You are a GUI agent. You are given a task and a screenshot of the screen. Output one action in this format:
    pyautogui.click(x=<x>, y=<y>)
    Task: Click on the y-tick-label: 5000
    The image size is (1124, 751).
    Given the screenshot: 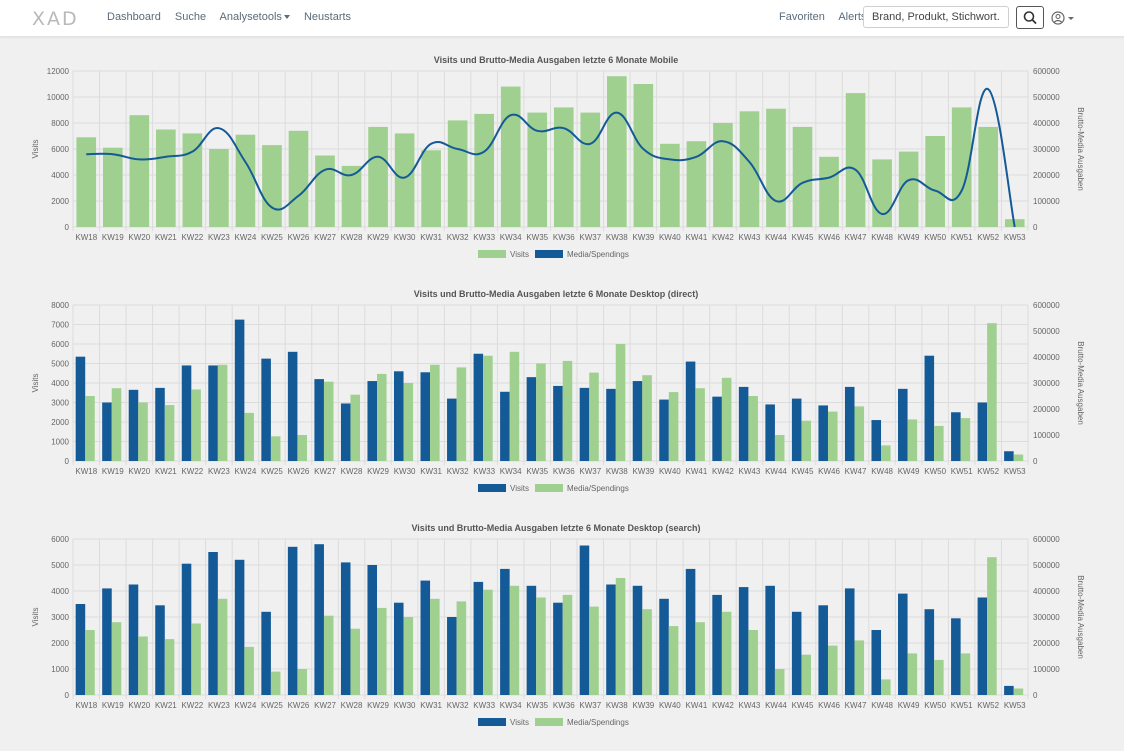 What is the action you would take?
    pyautogui.click(x=60, y=364)
    